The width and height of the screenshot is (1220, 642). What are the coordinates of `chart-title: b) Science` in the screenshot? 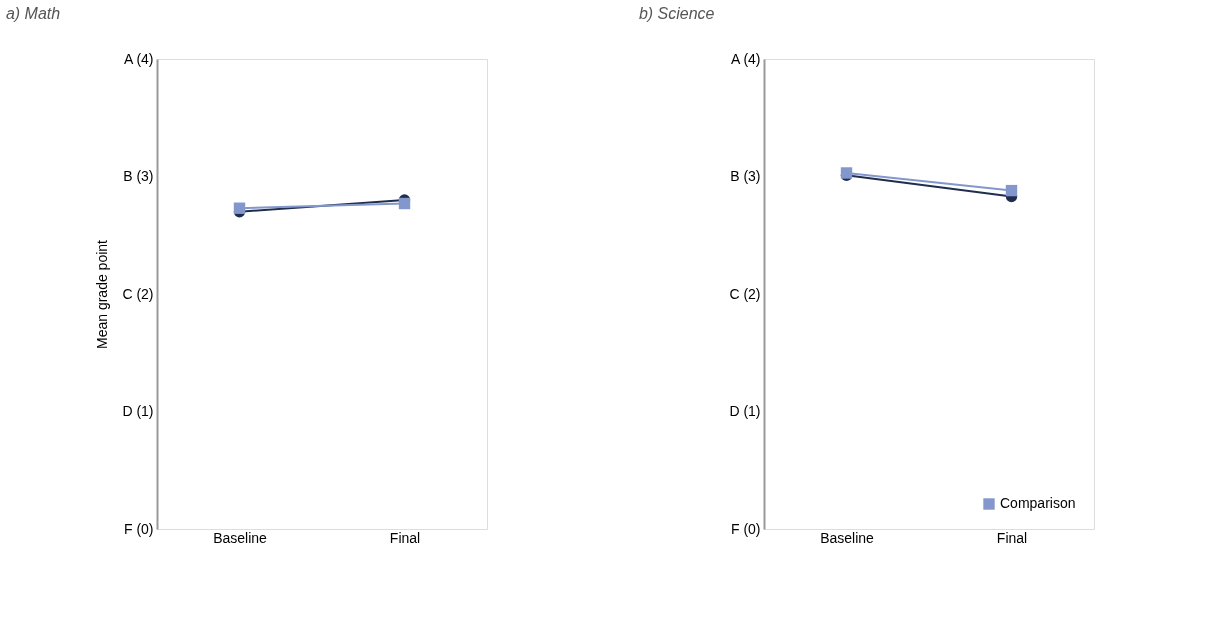 It's located at (676, 13).